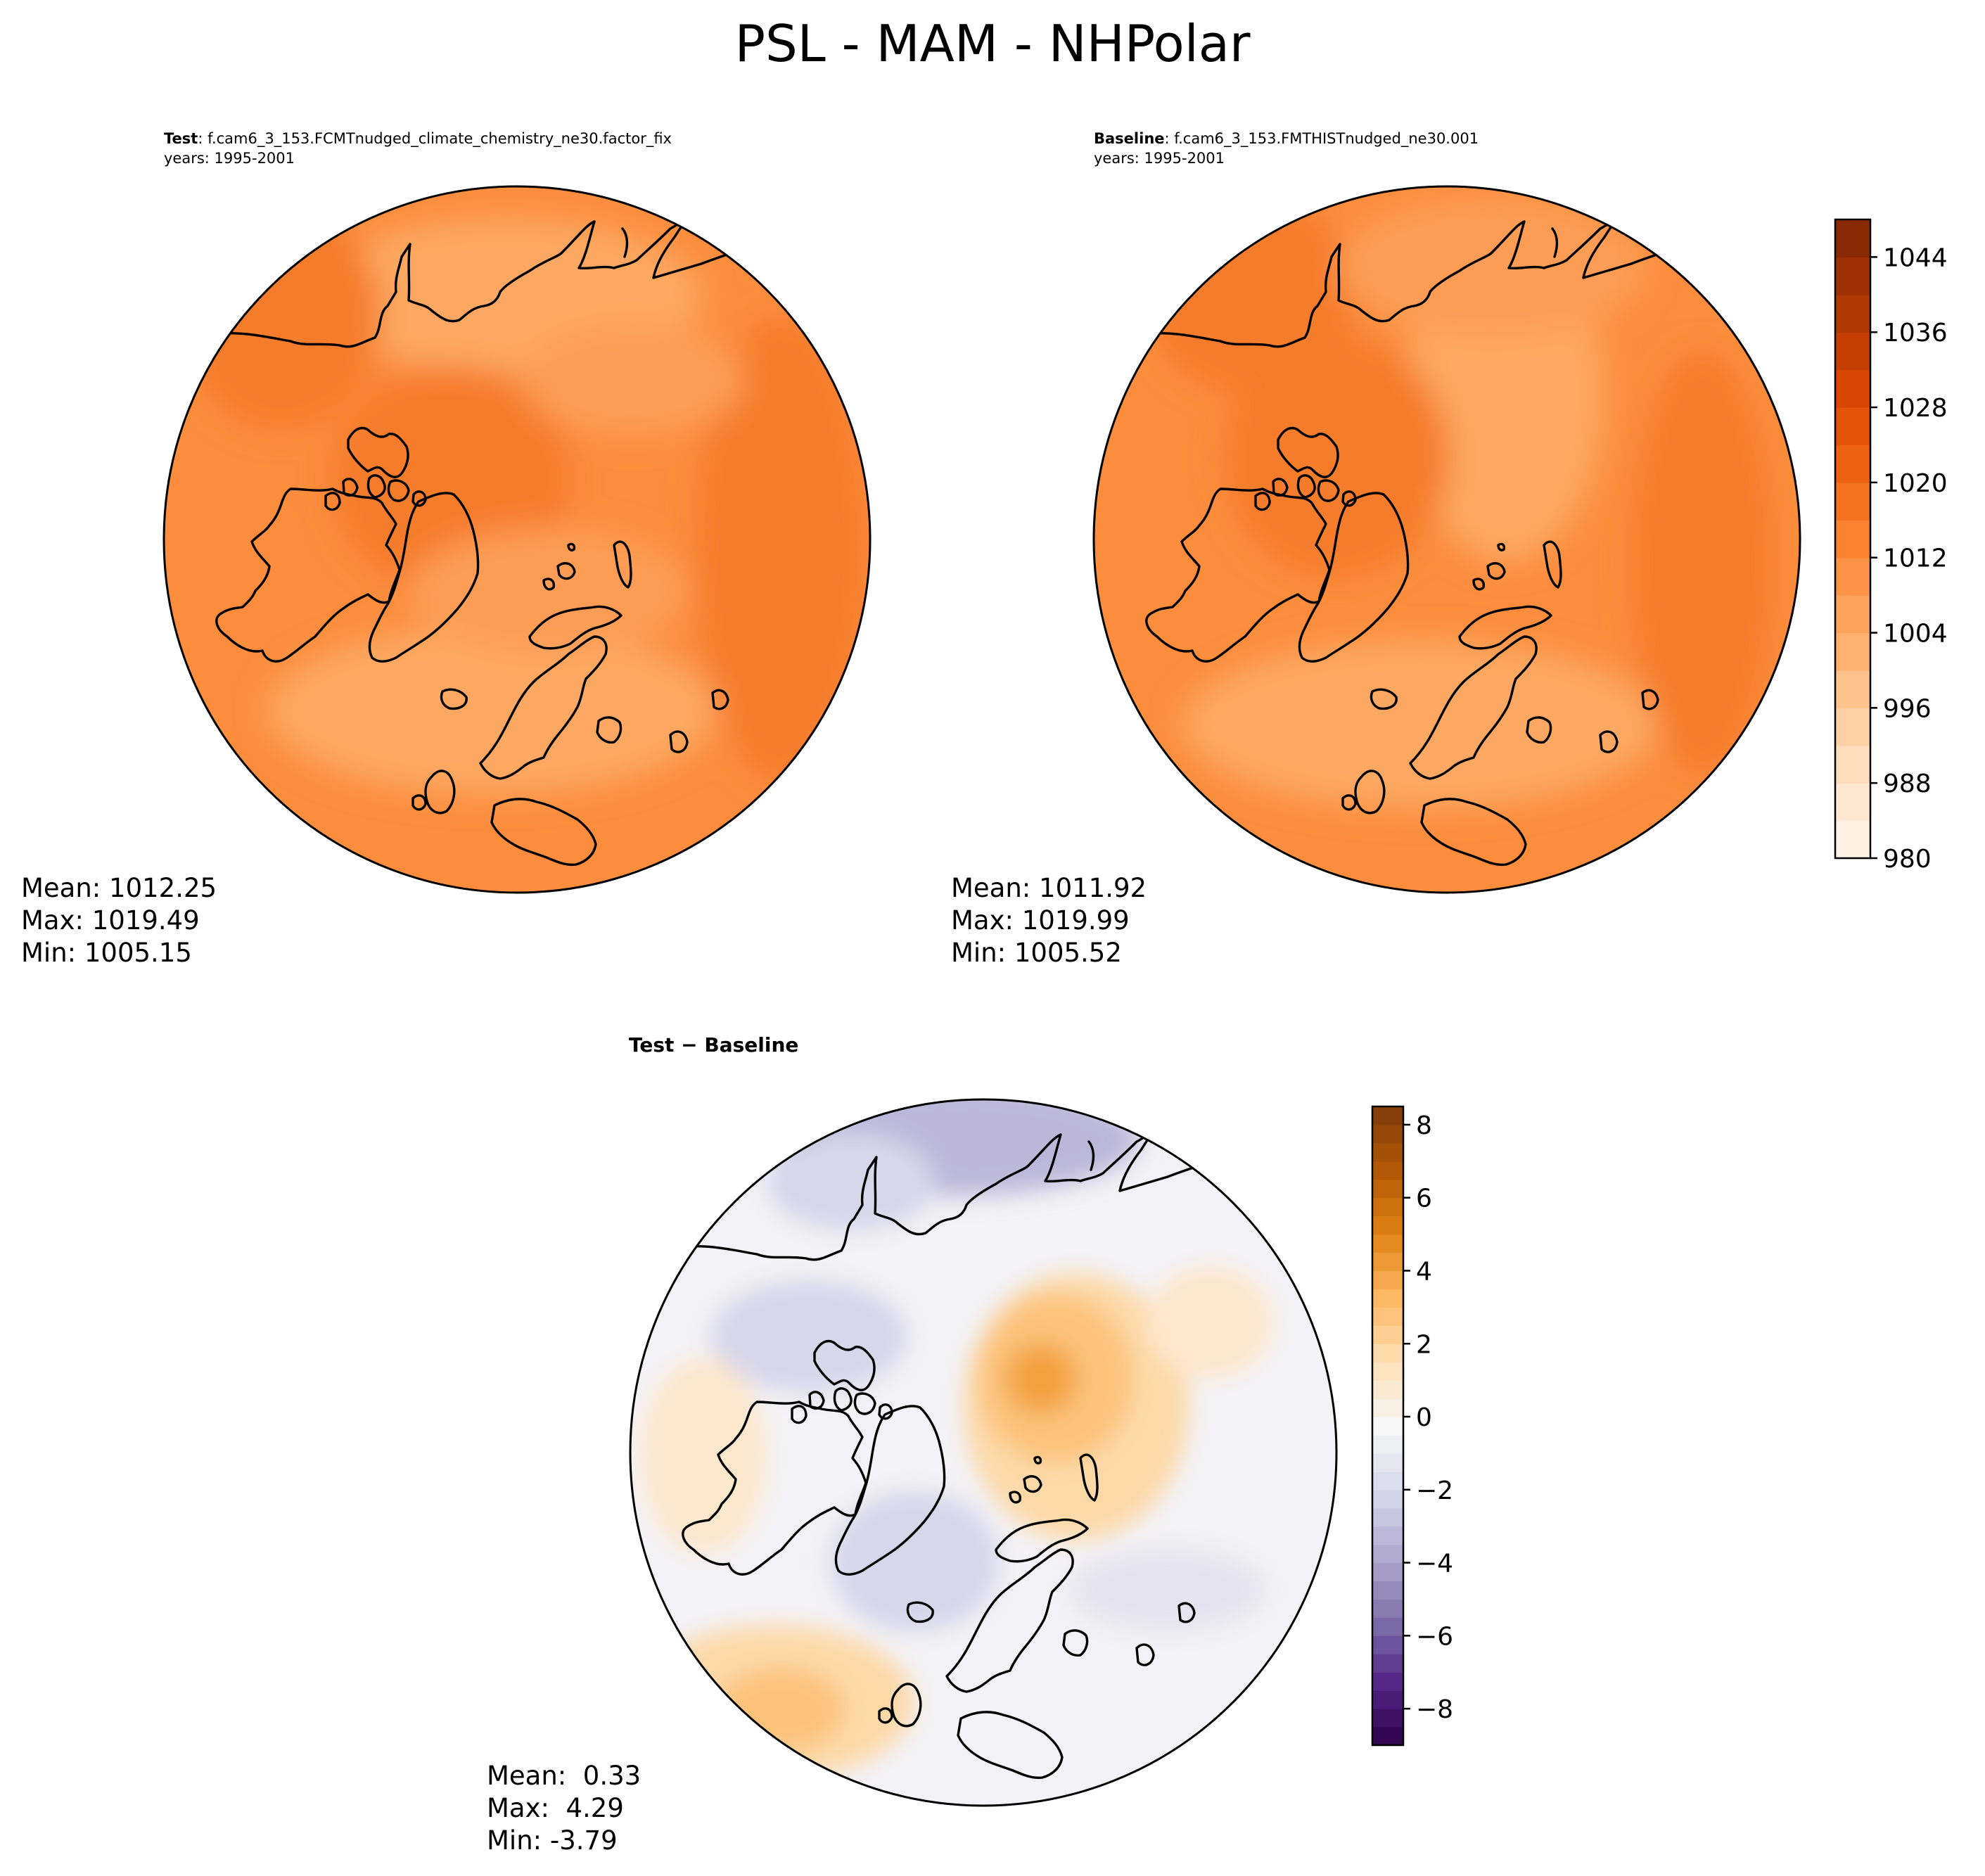  What do you see at coordinates (1322, 138) in the screenshot?
I see `baseline-case-name: : f.cam6_3_153.FMTHISTnudged_ne30.001` at bounding box center [1322, 138].